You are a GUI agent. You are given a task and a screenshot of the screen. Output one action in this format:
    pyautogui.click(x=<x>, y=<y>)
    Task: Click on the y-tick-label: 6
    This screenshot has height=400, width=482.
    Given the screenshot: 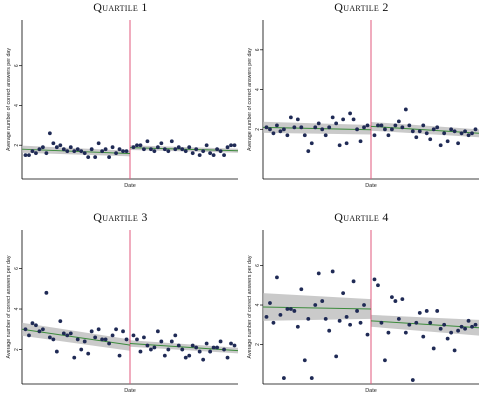 What is the action you would take?
    pyautogui.click(x=258, y=265)
    